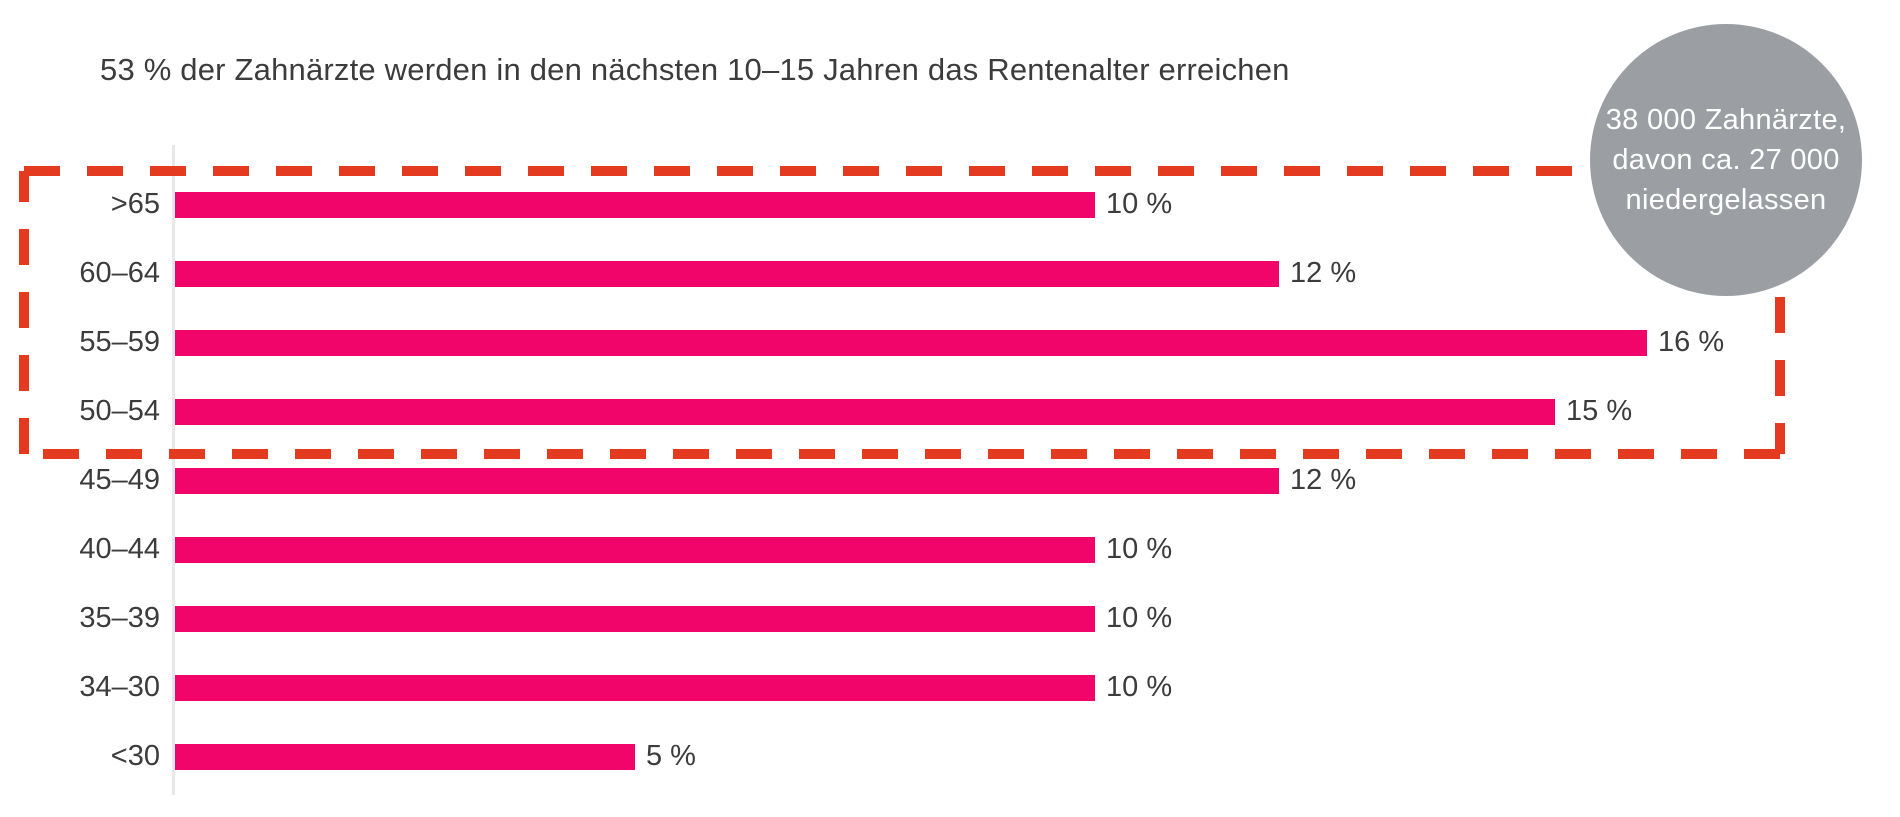 Image resolution: width=1900 pixels, height=817 pixels. I want to click on value-label: 5 %, so click(671, 756).